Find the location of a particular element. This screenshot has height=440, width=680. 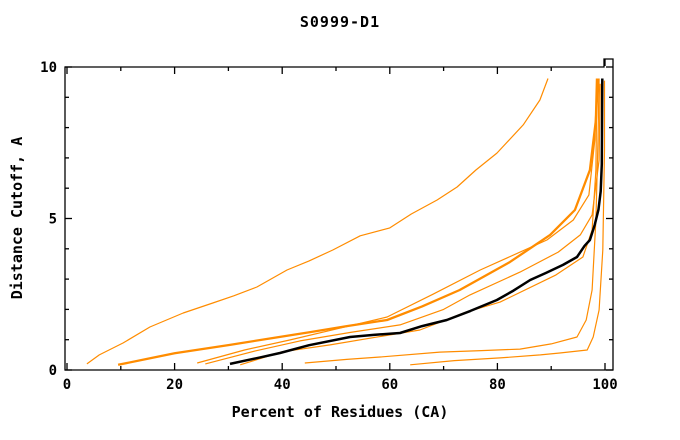

x-tick-label: 20 is located at coordinates (174, 385).